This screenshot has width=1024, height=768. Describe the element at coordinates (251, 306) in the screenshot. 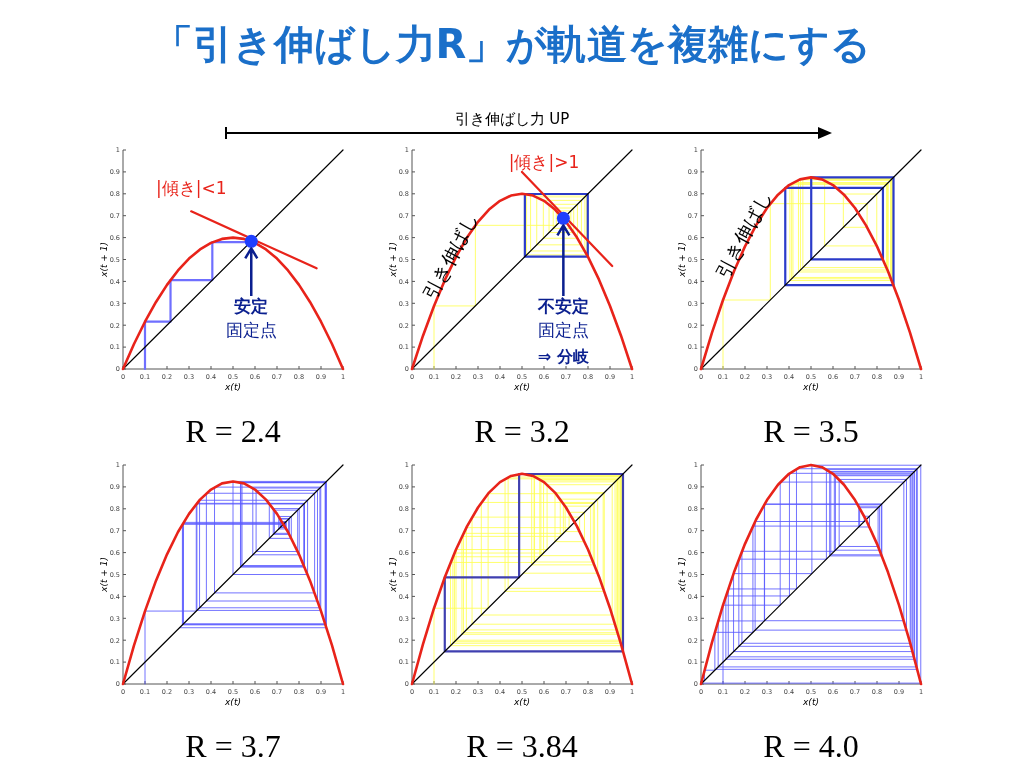

I see `annotation: 安定` at that location.